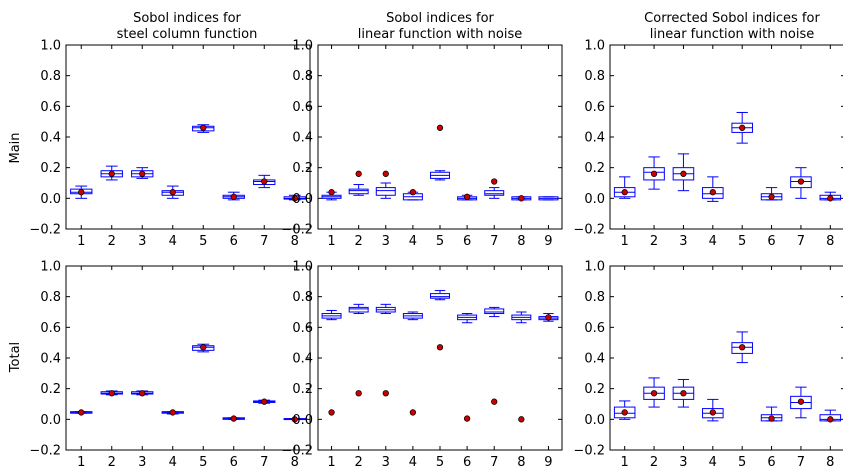 The image size is (843, 468). Describe the element at coordinates (187, 18) in the screenshot. I see `title-col1-line1: Sobol indices for` at that location.